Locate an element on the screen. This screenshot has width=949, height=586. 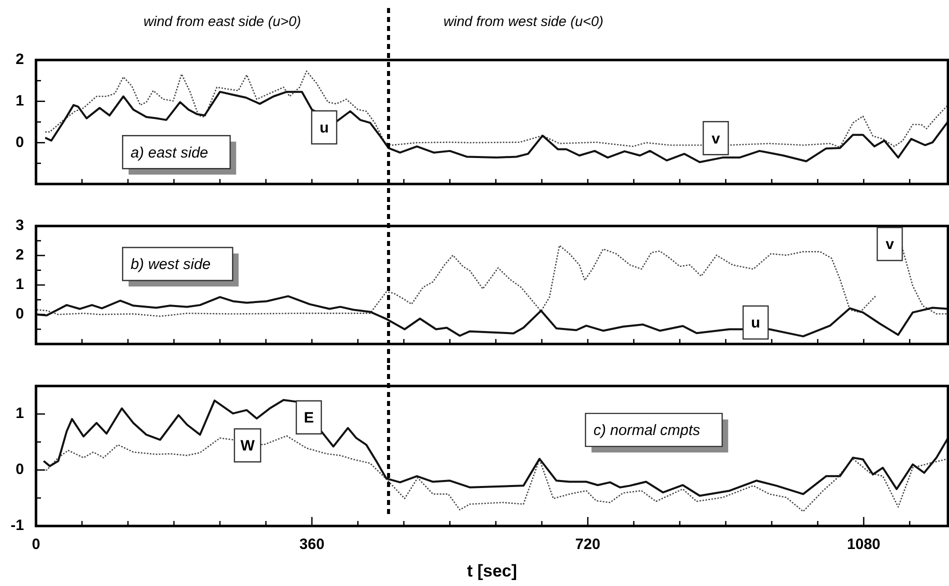
x-axis-title: t [sec] is located at coordinates (492, 570).